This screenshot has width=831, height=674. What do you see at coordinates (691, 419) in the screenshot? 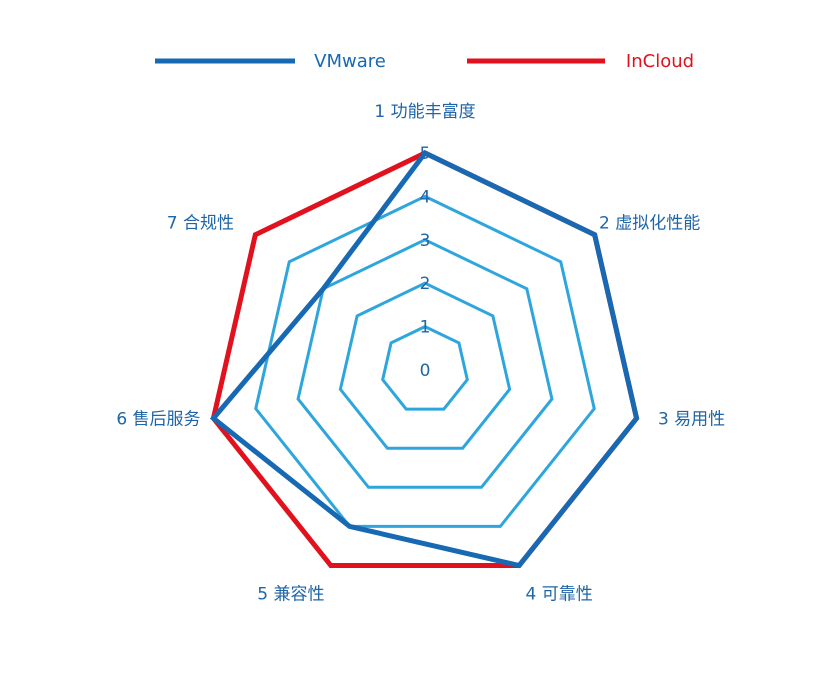
I see `category-label: 3 易用性` at bounding box center [691, 419].